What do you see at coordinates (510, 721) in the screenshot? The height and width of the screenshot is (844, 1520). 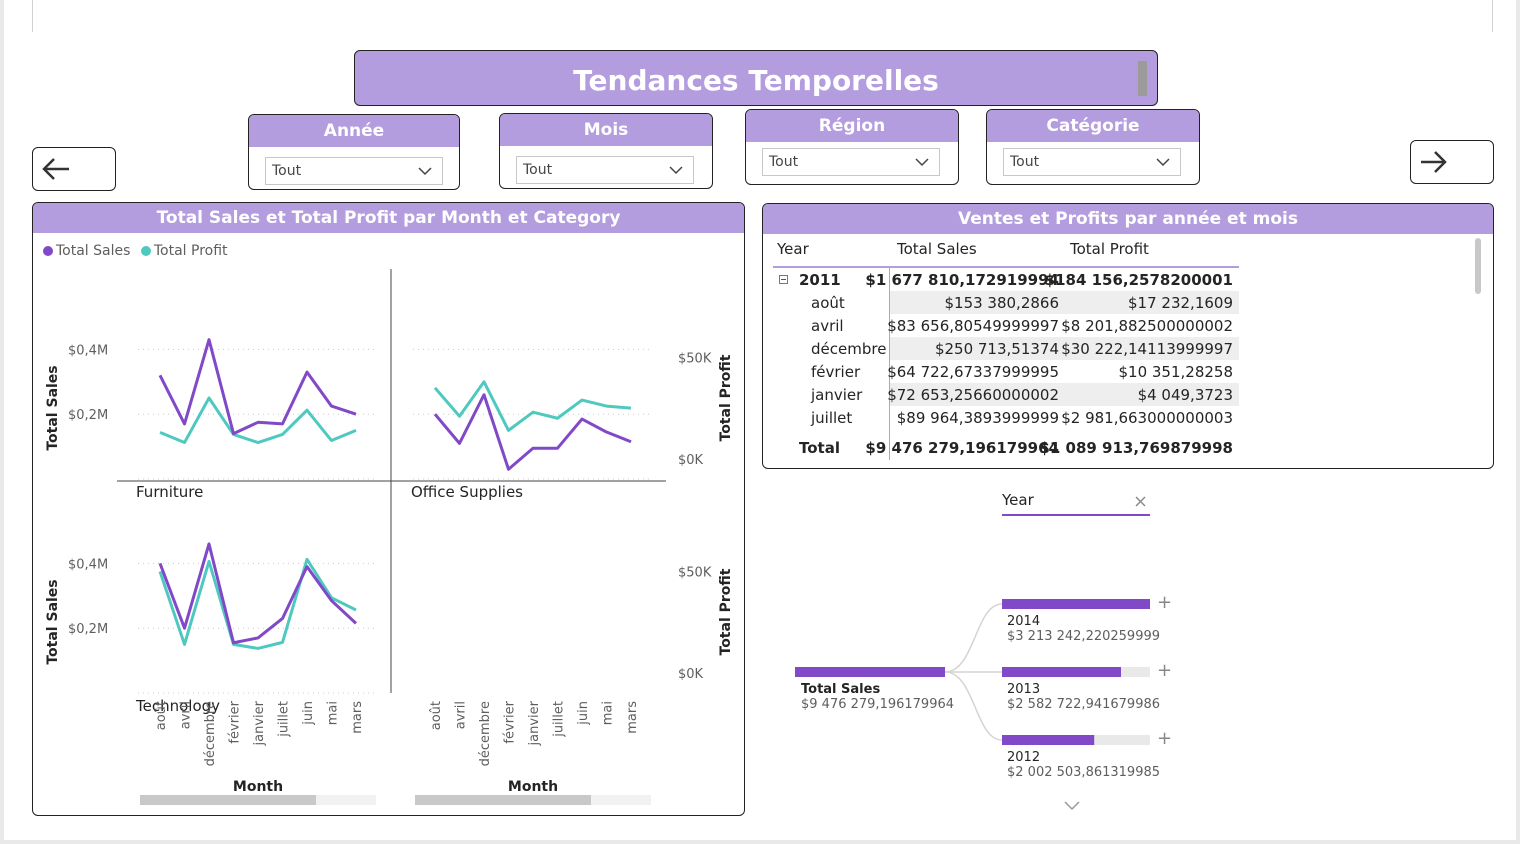 I see `x-tick-label: février` at bounding box center [510, 721].